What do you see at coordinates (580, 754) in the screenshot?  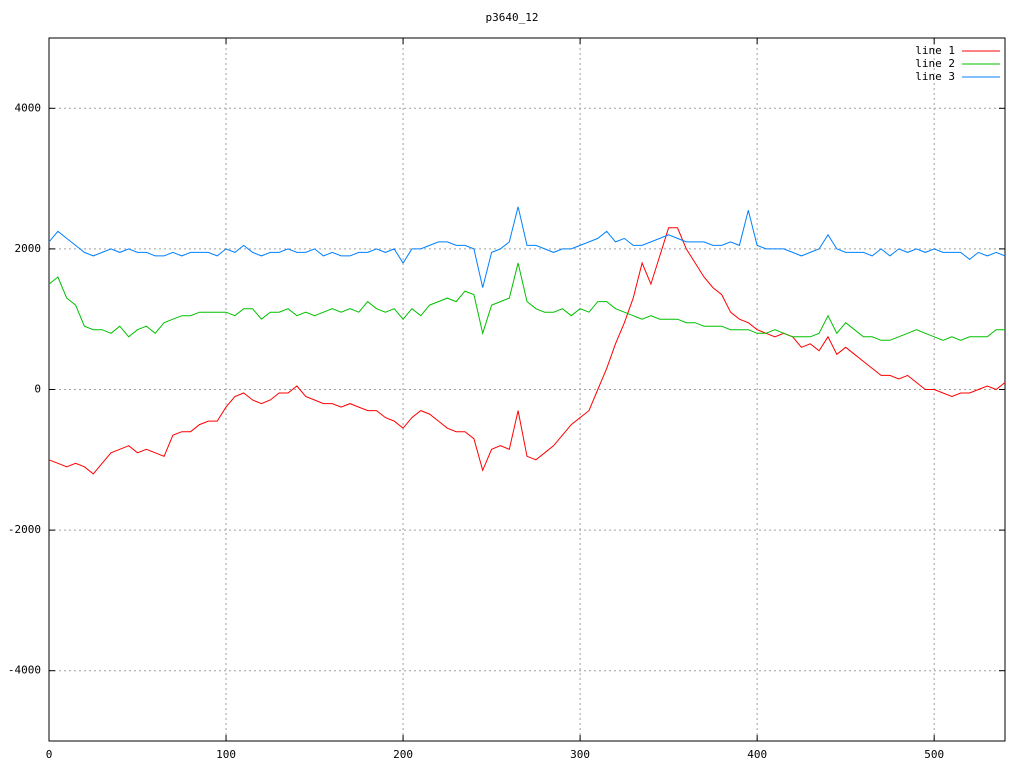 I see `x-tick-label: 300` at bounding box center [580, 754].